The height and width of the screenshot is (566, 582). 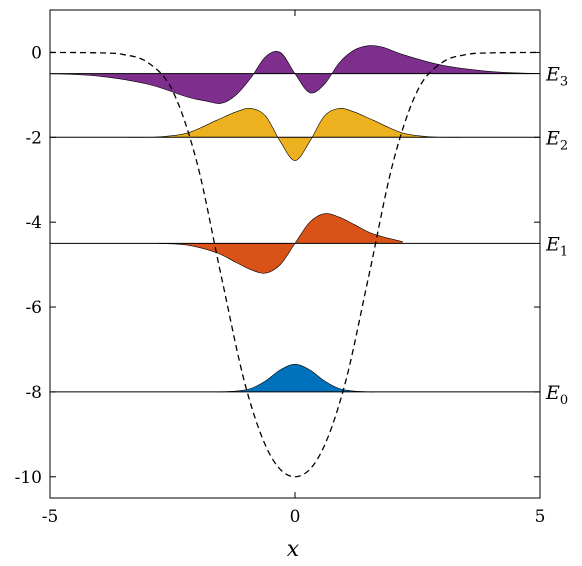 What do you see at coordinates (50, 517) in the screenshot?
I see `x-tick-label: -5` at bounding box center [50, 517].